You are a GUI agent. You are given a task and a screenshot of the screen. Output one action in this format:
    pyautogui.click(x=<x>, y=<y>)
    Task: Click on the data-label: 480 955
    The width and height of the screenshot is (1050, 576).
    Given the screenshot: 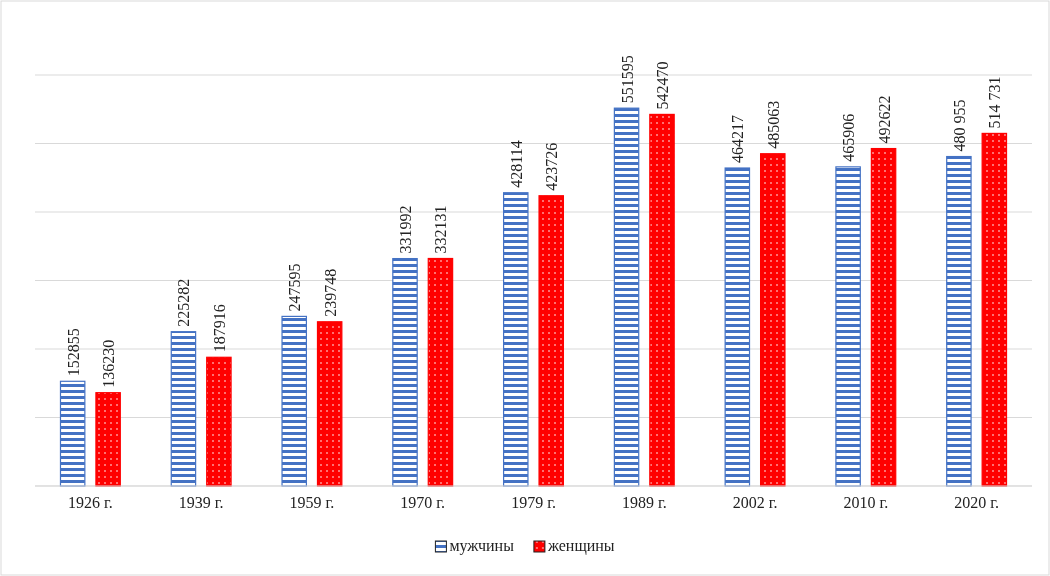 What is the action you would take?
    pyautogui.click(x=959, y=125)
    